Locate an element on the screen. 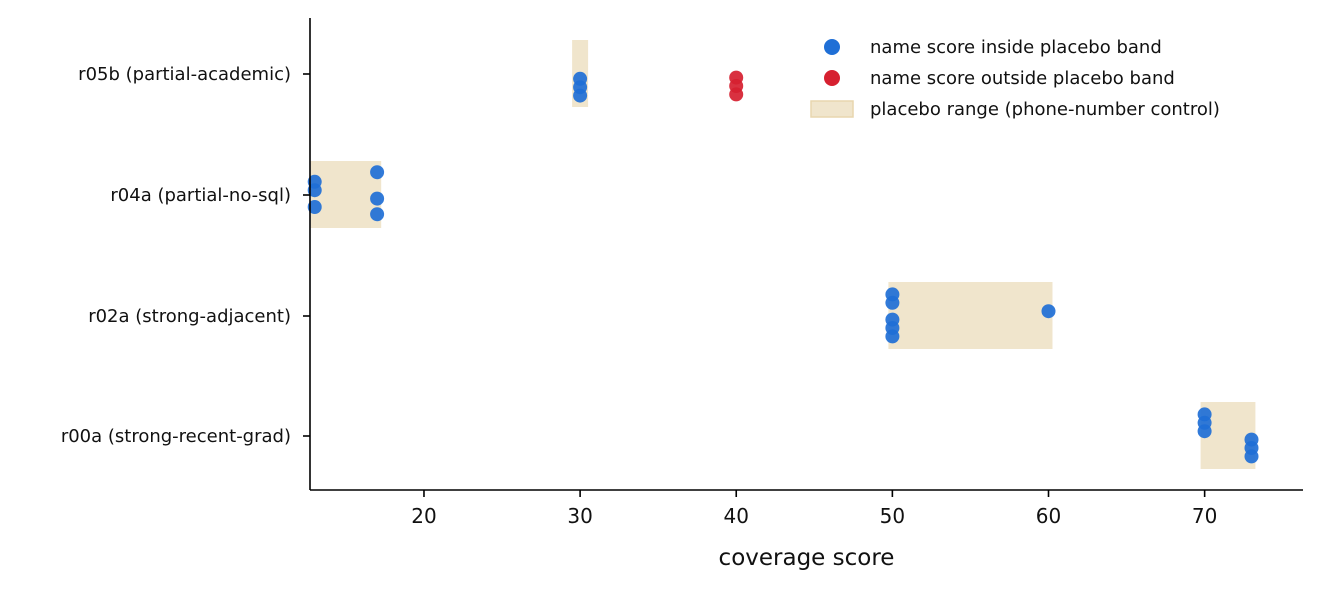 The height and width of the screenshot is (591, 1322). legend-marker-inside is located at coordinates (832, 47).